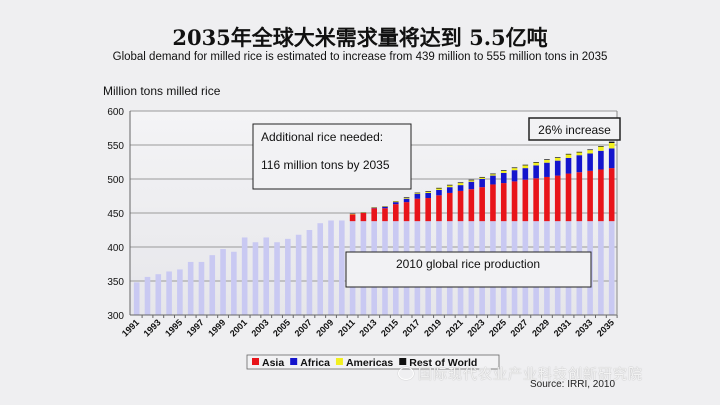 The height and width of the screenshot is (405, 720). I want to click on bar-historical-2000, so click(234, 283).